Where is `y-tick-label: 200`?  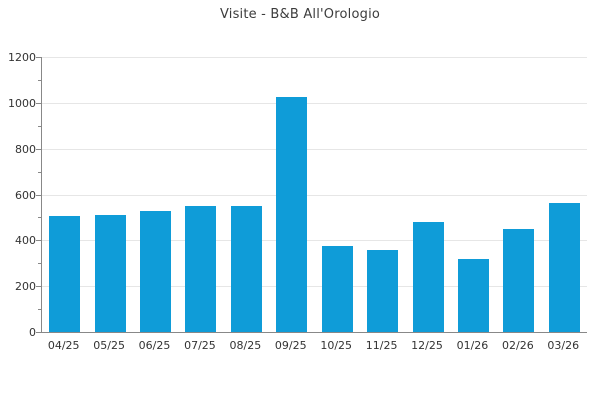
y-tick-label: 200 is located at coordinates (25, 287).